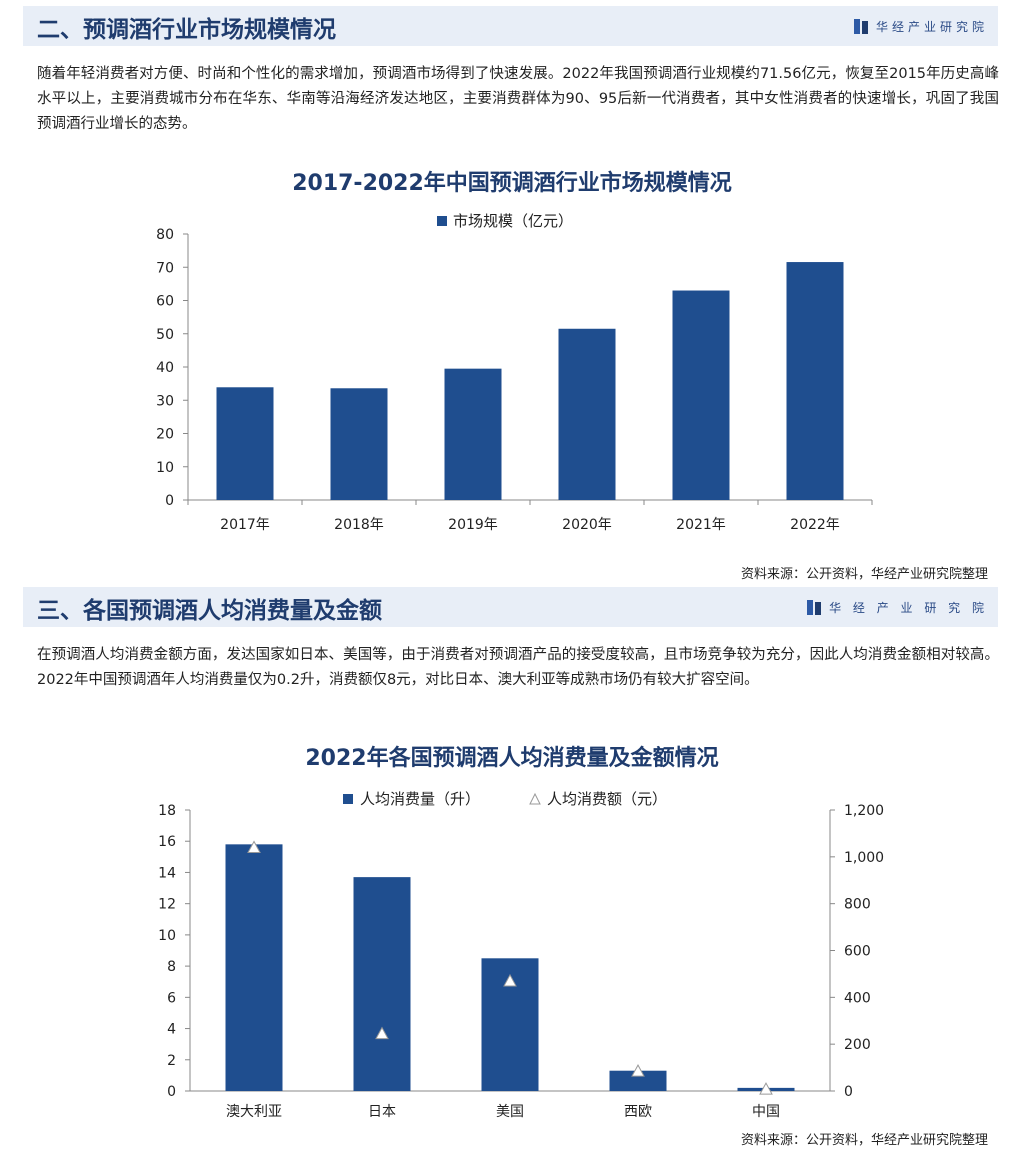 The width and height of the screenshot is (1024, 1152). I want to click on y-tick-label-left: 2, so click(171, 1061).